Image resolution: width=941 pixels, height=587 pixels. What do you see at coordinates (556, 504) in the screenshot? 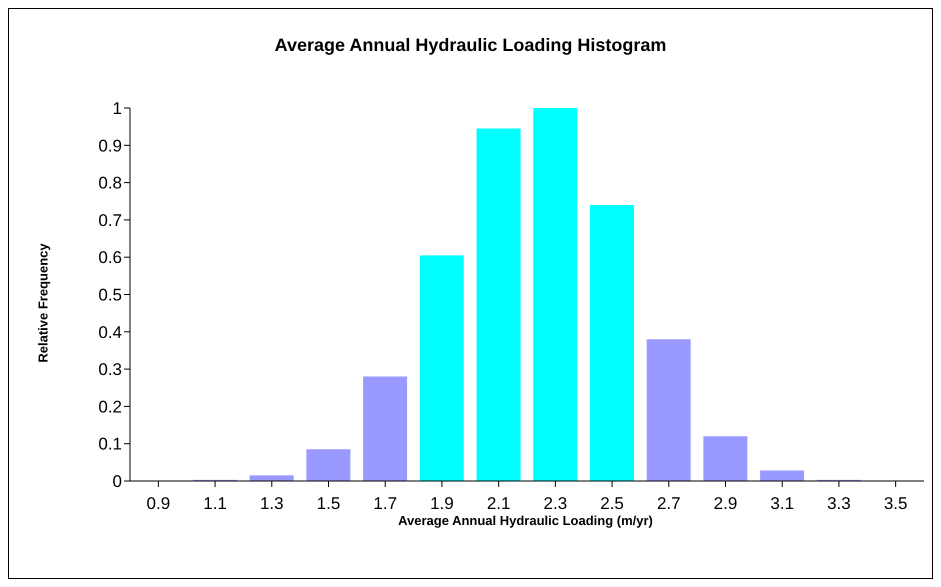
I see `x-tick-label: 2.3` at bounding box center [556, 504].